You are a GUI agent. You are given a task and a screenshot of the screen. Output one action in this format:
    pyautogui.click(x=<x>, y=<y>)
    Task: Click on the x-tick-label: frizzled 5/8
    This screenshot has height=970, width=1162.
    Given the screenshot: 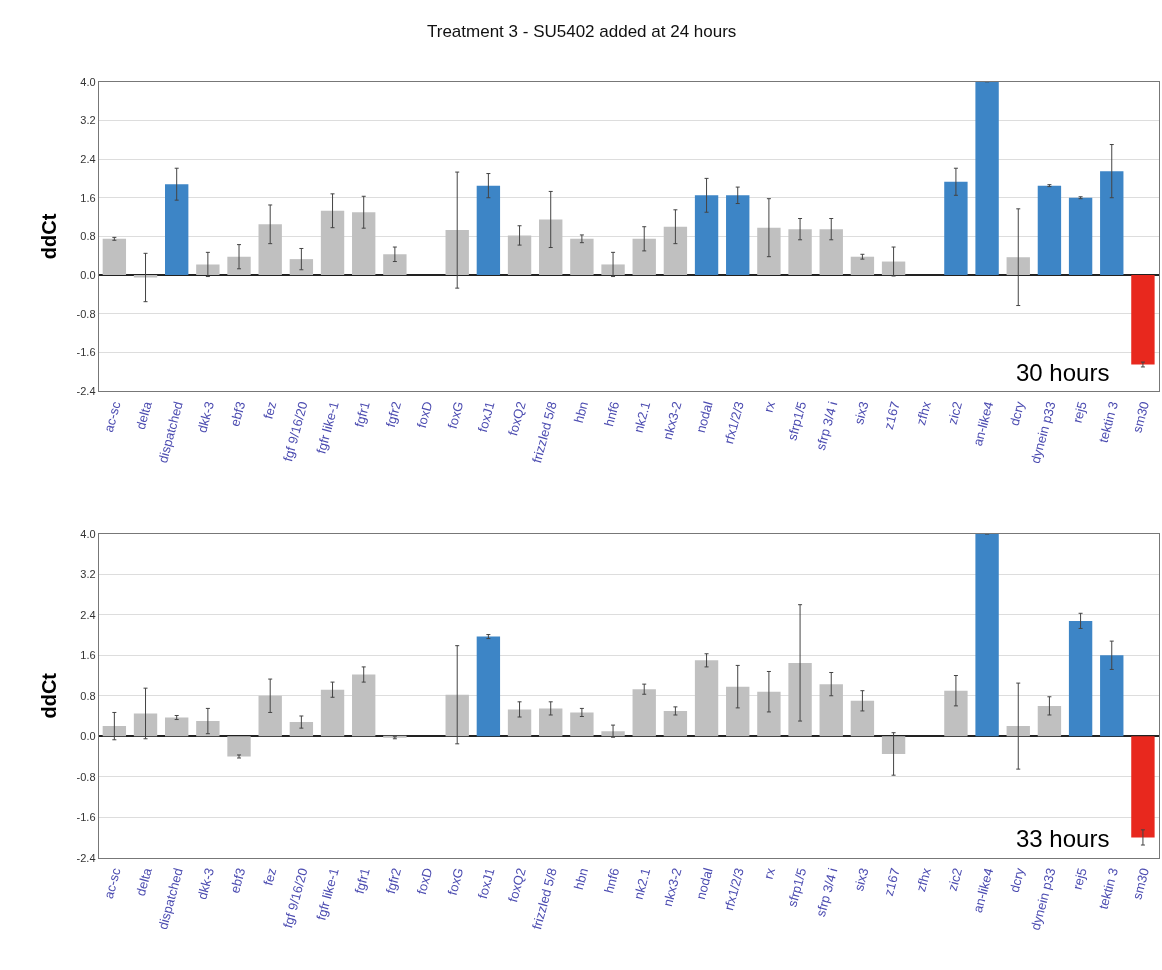 What is the action you would take?
    pyautogui.click(x=544, y=432)
    